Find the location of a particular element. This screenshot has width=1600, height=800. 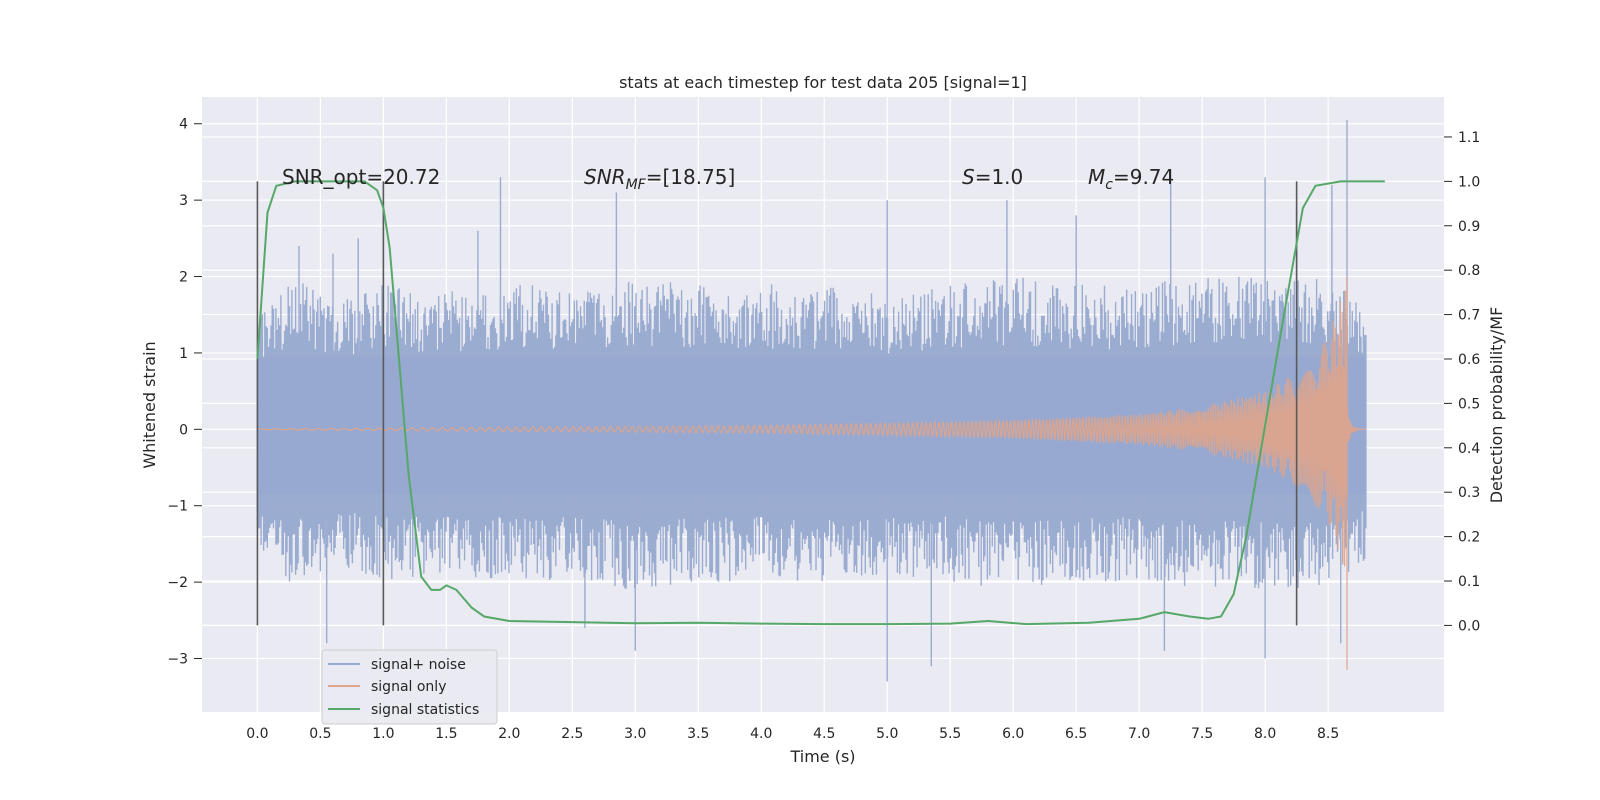

y2-tick-label: 0.6 is located at coordinates (1469, 360).